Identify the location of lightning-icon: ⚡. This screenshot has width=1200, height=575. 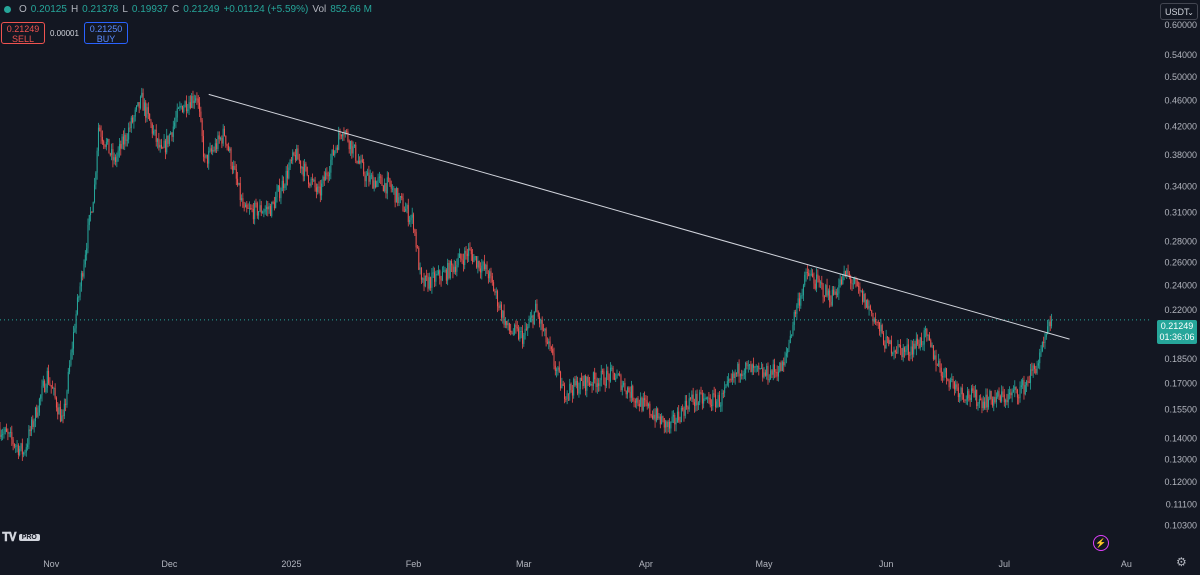
(1101, 543).